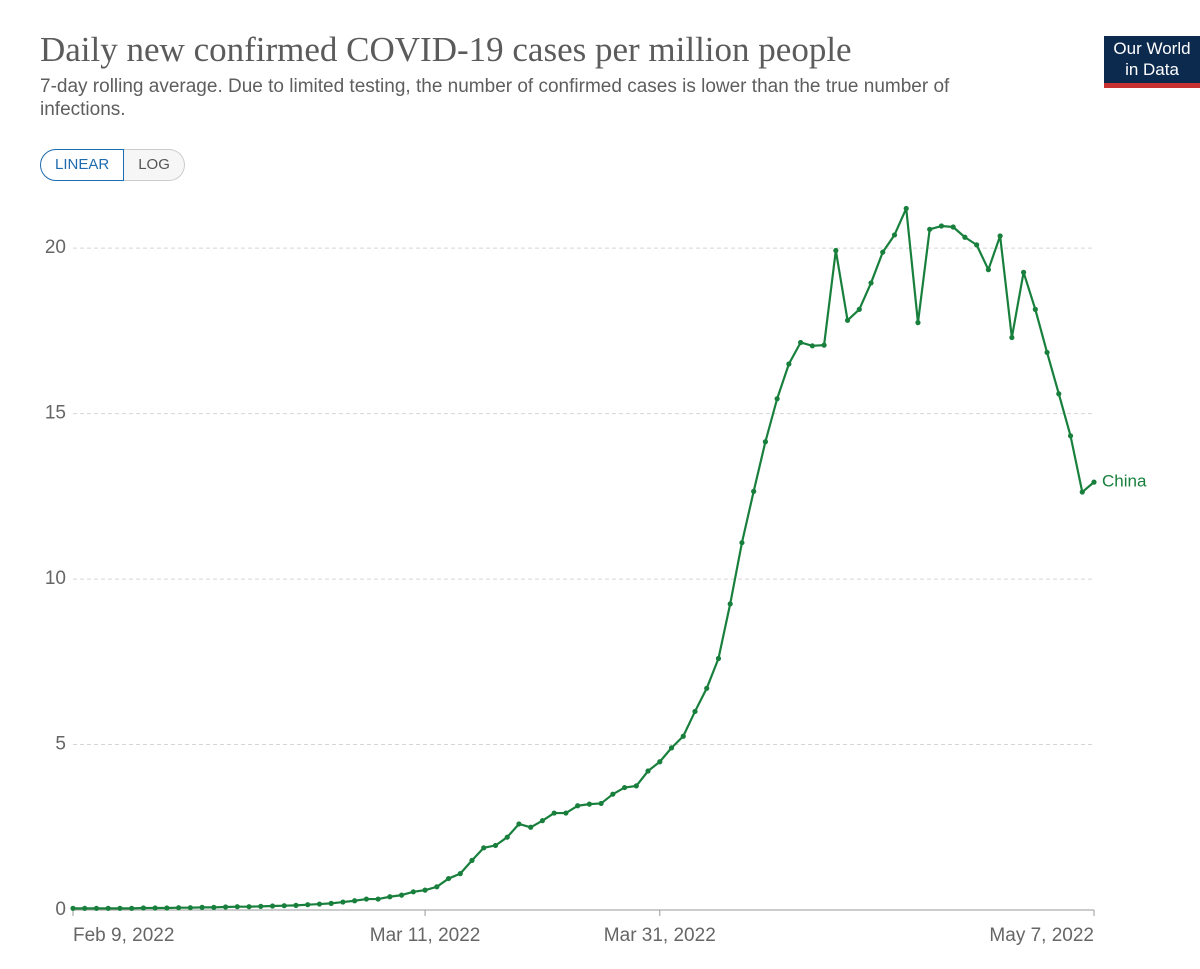 The width and height of the screenshot is (1200, 969). What do you see at coordinates (154, 165) in the screenshot?
I see `log-button: LOG` at bounding box center [154, 165].